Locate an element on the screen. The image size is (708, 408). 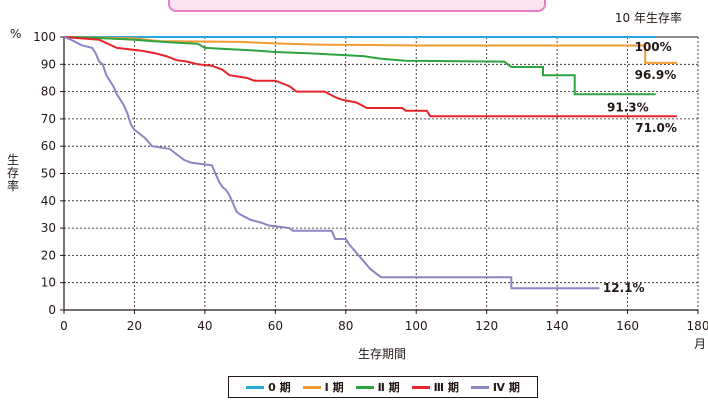
x-tick-label: 0 is located at coordinates (64, 326).